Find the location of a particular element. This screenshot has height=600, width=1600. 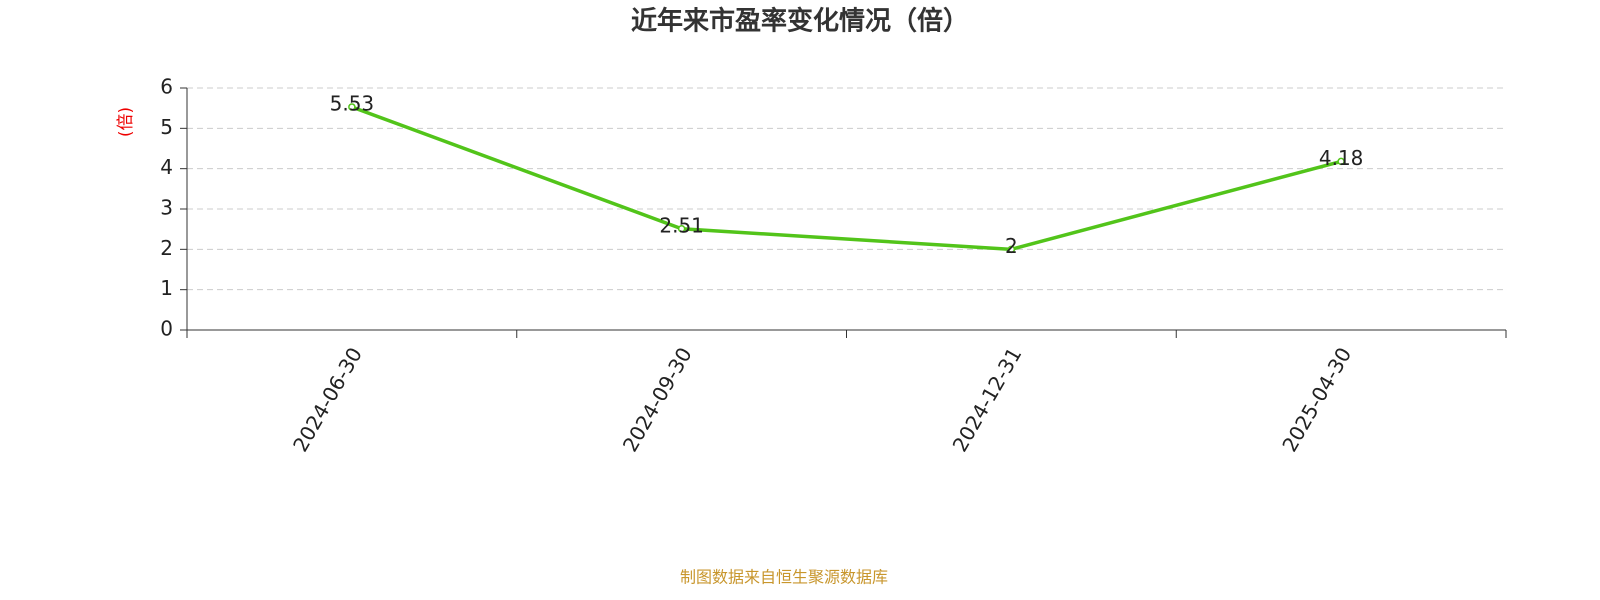

x-tick-label: 2024-12-31 is located at coordinates (987, 399).